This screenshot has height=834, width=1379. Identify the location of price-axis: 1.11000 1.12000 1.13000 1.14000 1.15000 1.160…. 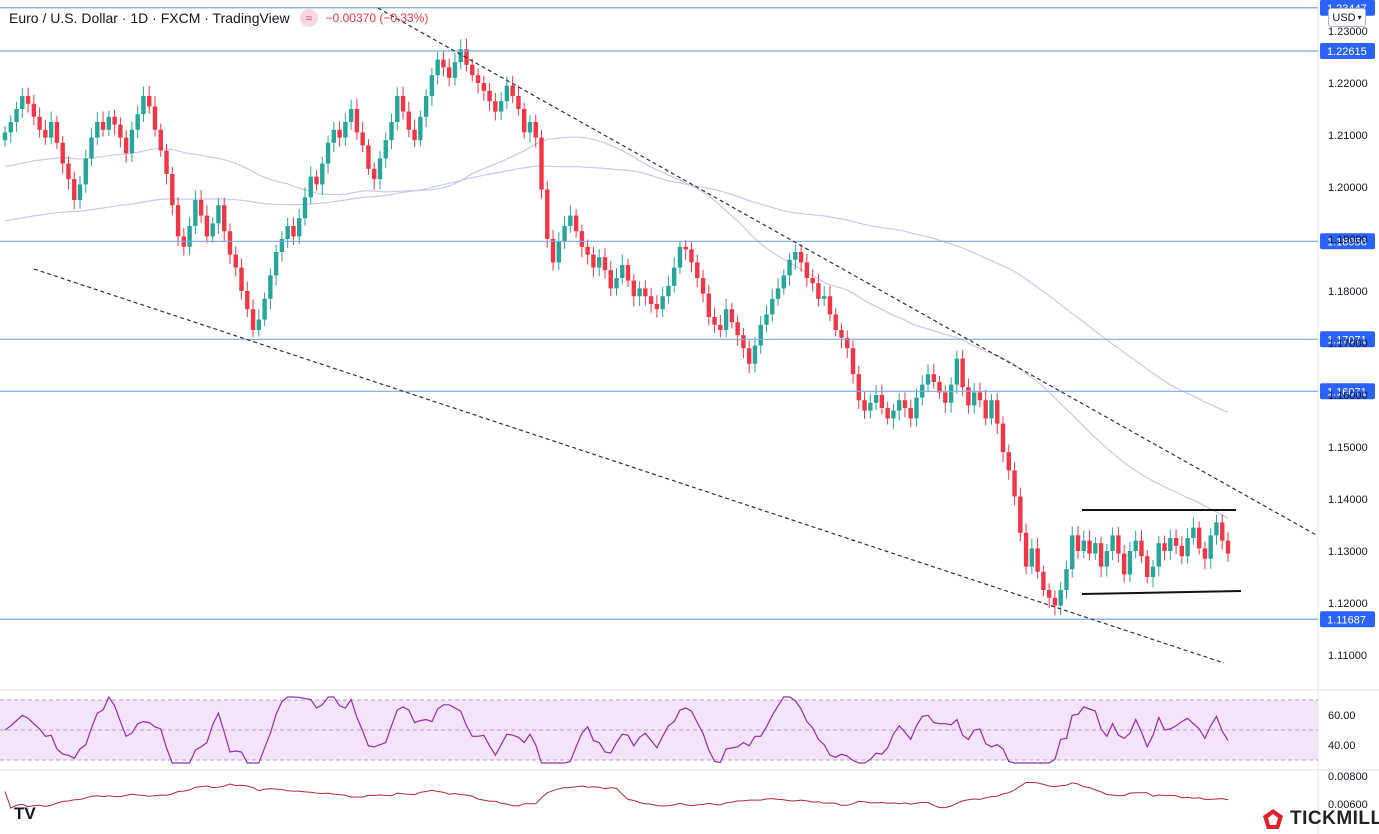
(1348, 344).